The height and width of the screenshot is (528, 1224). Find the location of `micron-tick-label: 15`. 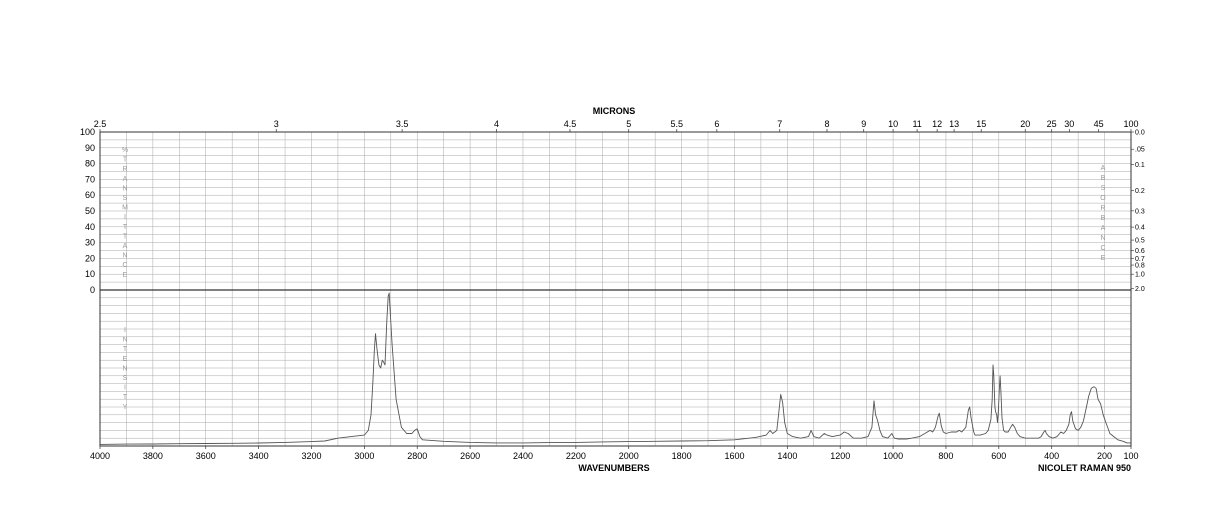

micron-tick-label: 15 is located at coordinates (981, 124).